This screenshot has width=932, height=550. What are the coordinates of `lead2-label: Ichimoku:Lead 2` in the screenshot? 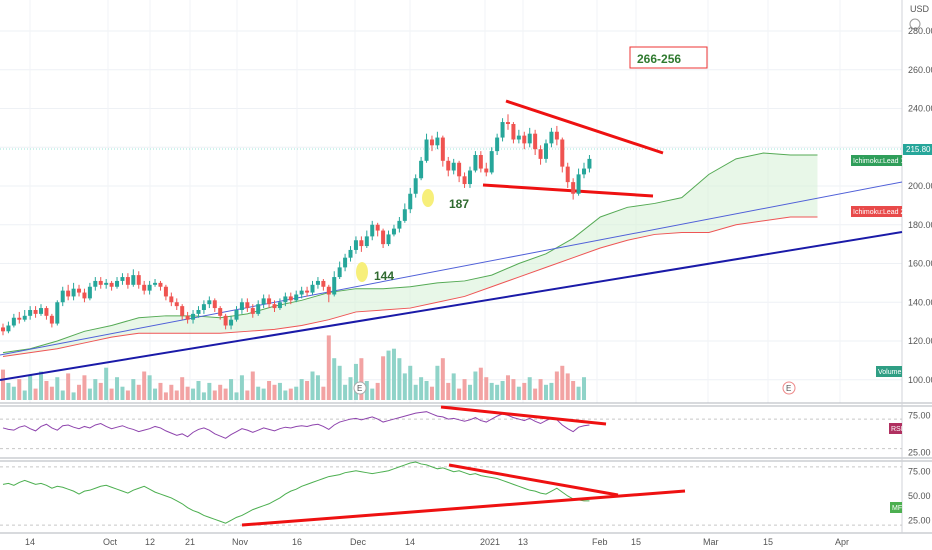 It's located at (878, 212).